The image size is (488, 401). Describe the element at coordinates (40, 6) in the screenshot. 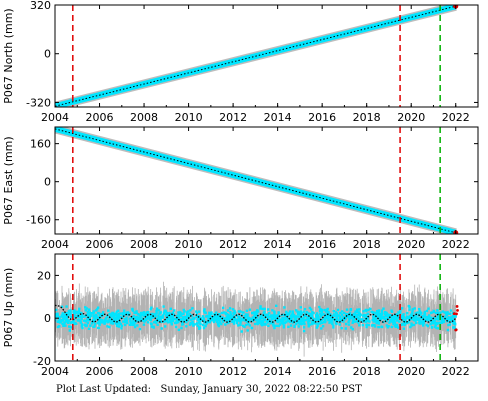

I see `y-tick-label: 320` at that location.